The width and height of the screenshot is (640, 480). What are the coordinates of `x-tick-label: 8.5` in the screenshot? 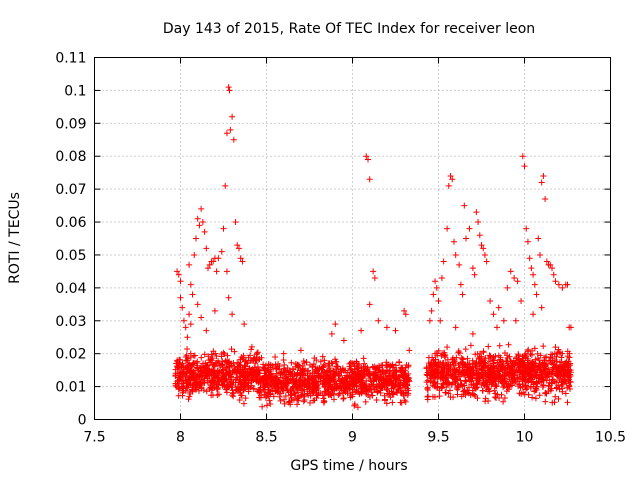 It's located at (266, 438).